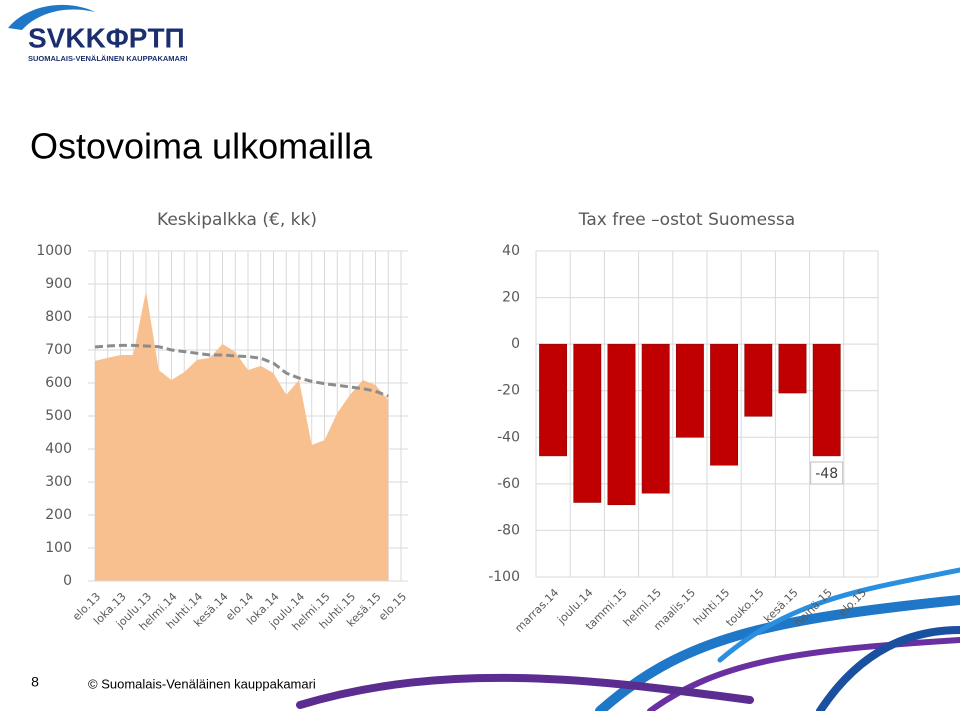 This screenshot has width=960, height=711. What do you see at coordinates (58, 350) in the screenshot?
I see `y-tick-label: 700` at bounding box center [58, 350].